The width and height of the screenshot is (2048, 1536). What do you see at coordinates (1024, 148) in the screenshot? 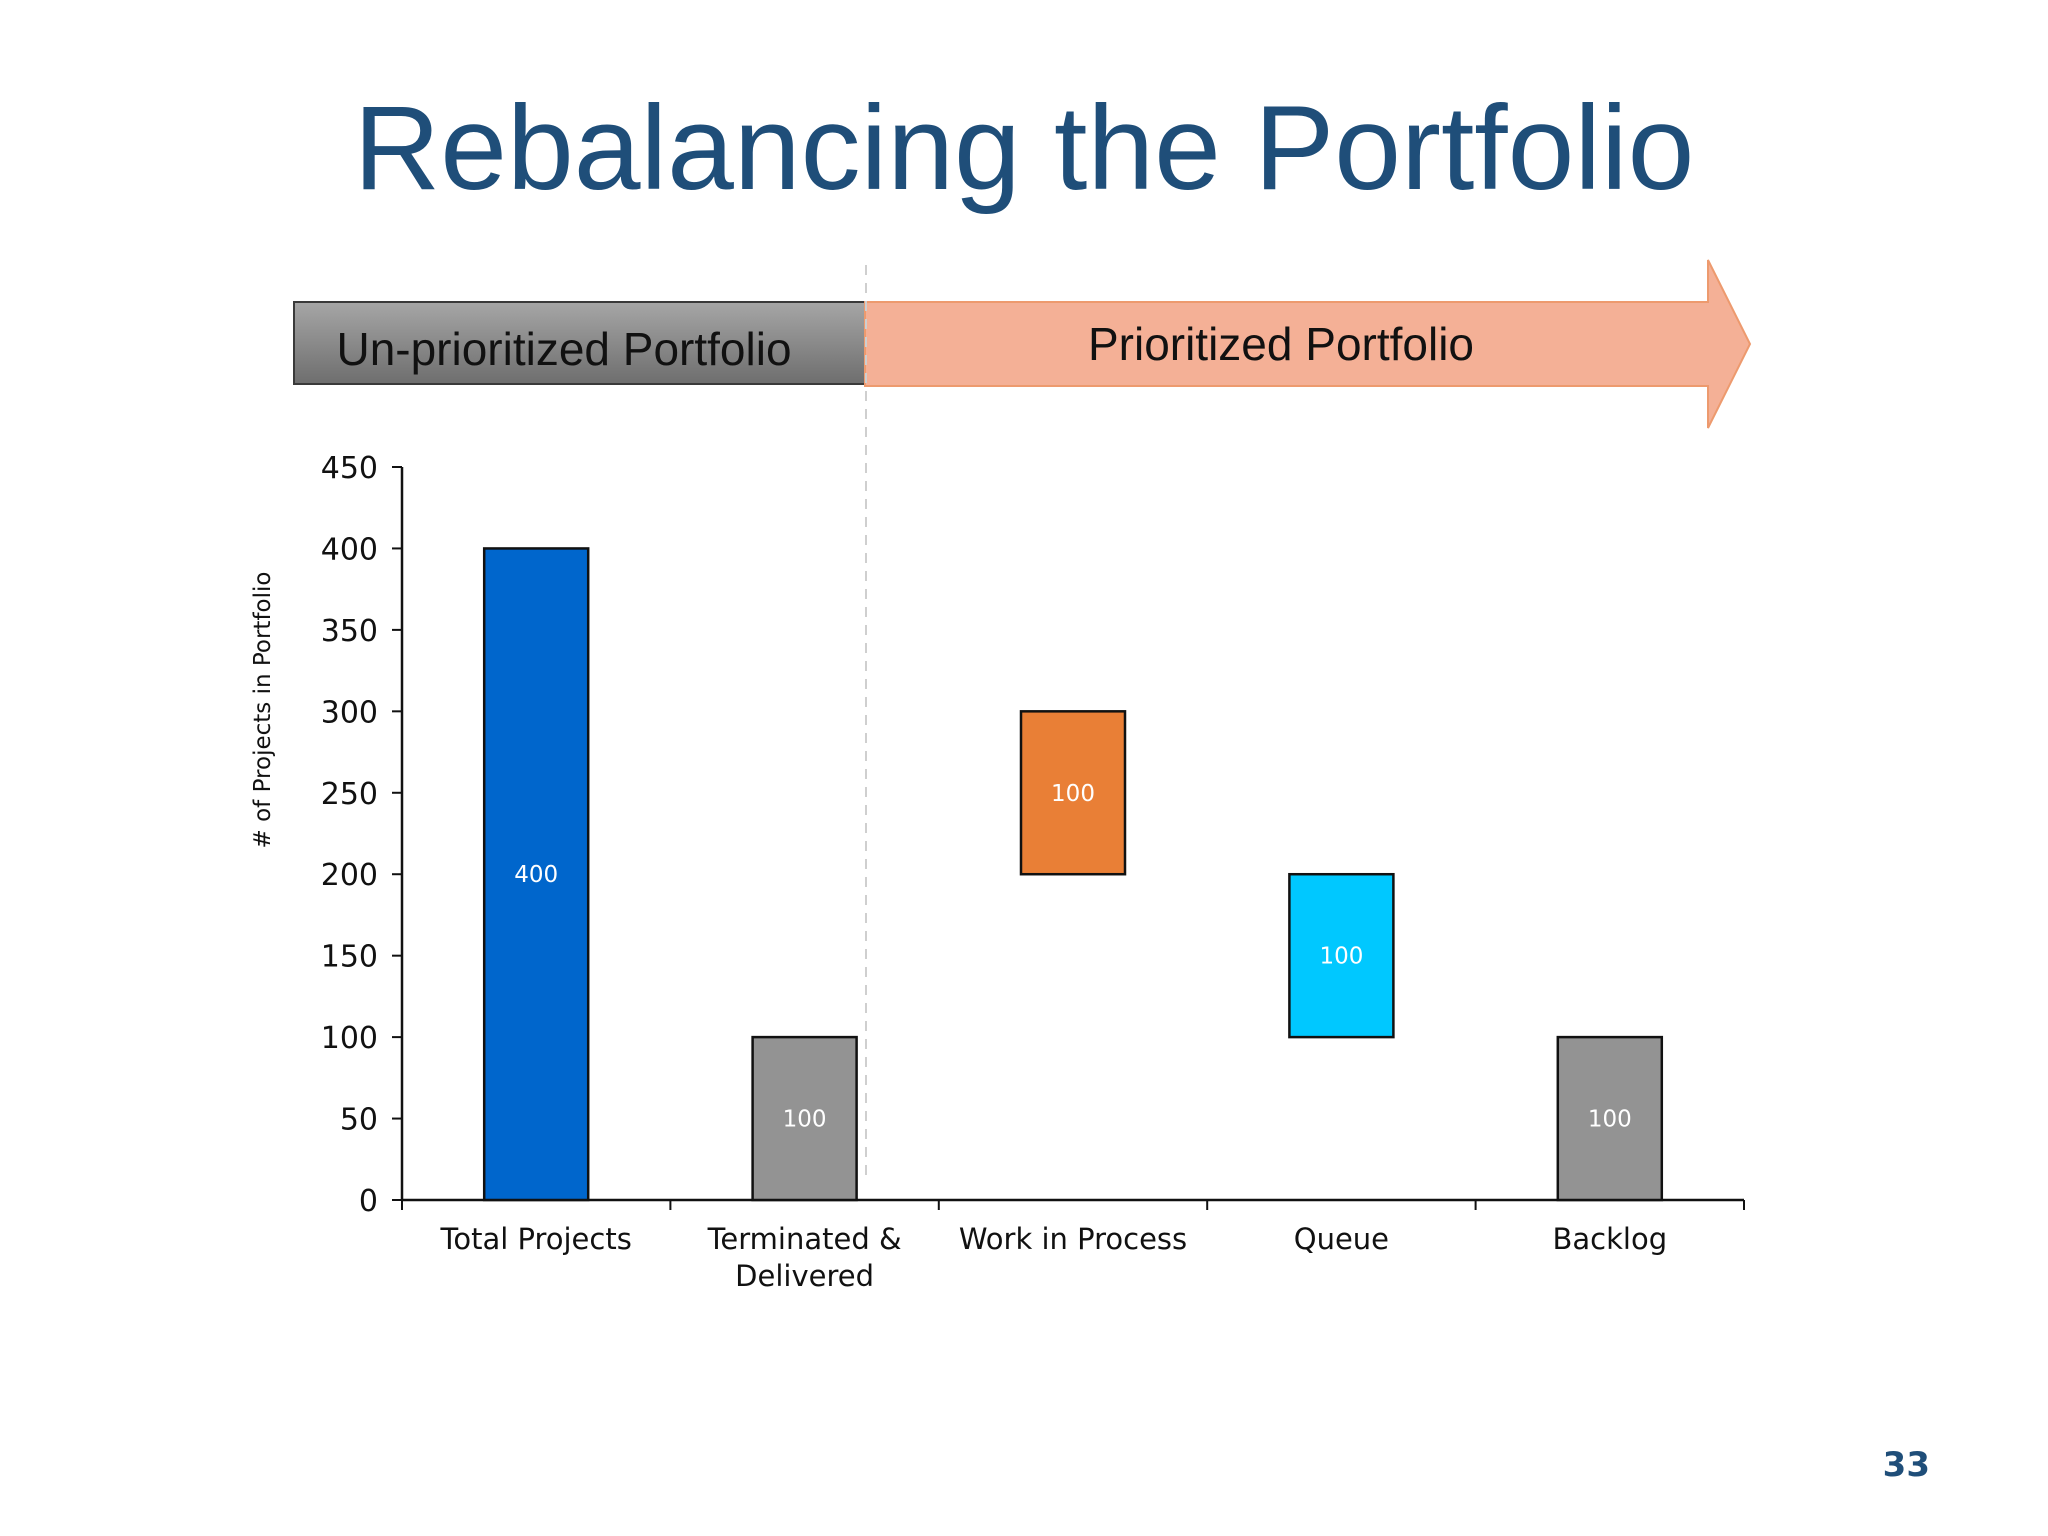
I see `slide-title: Rebalancing the Portfolio` at bounding box center [1024, 148].